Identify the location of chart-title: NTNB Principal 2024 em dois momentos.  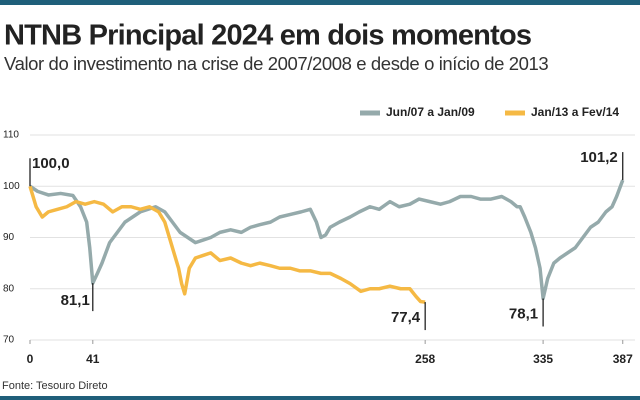
(267, 36).